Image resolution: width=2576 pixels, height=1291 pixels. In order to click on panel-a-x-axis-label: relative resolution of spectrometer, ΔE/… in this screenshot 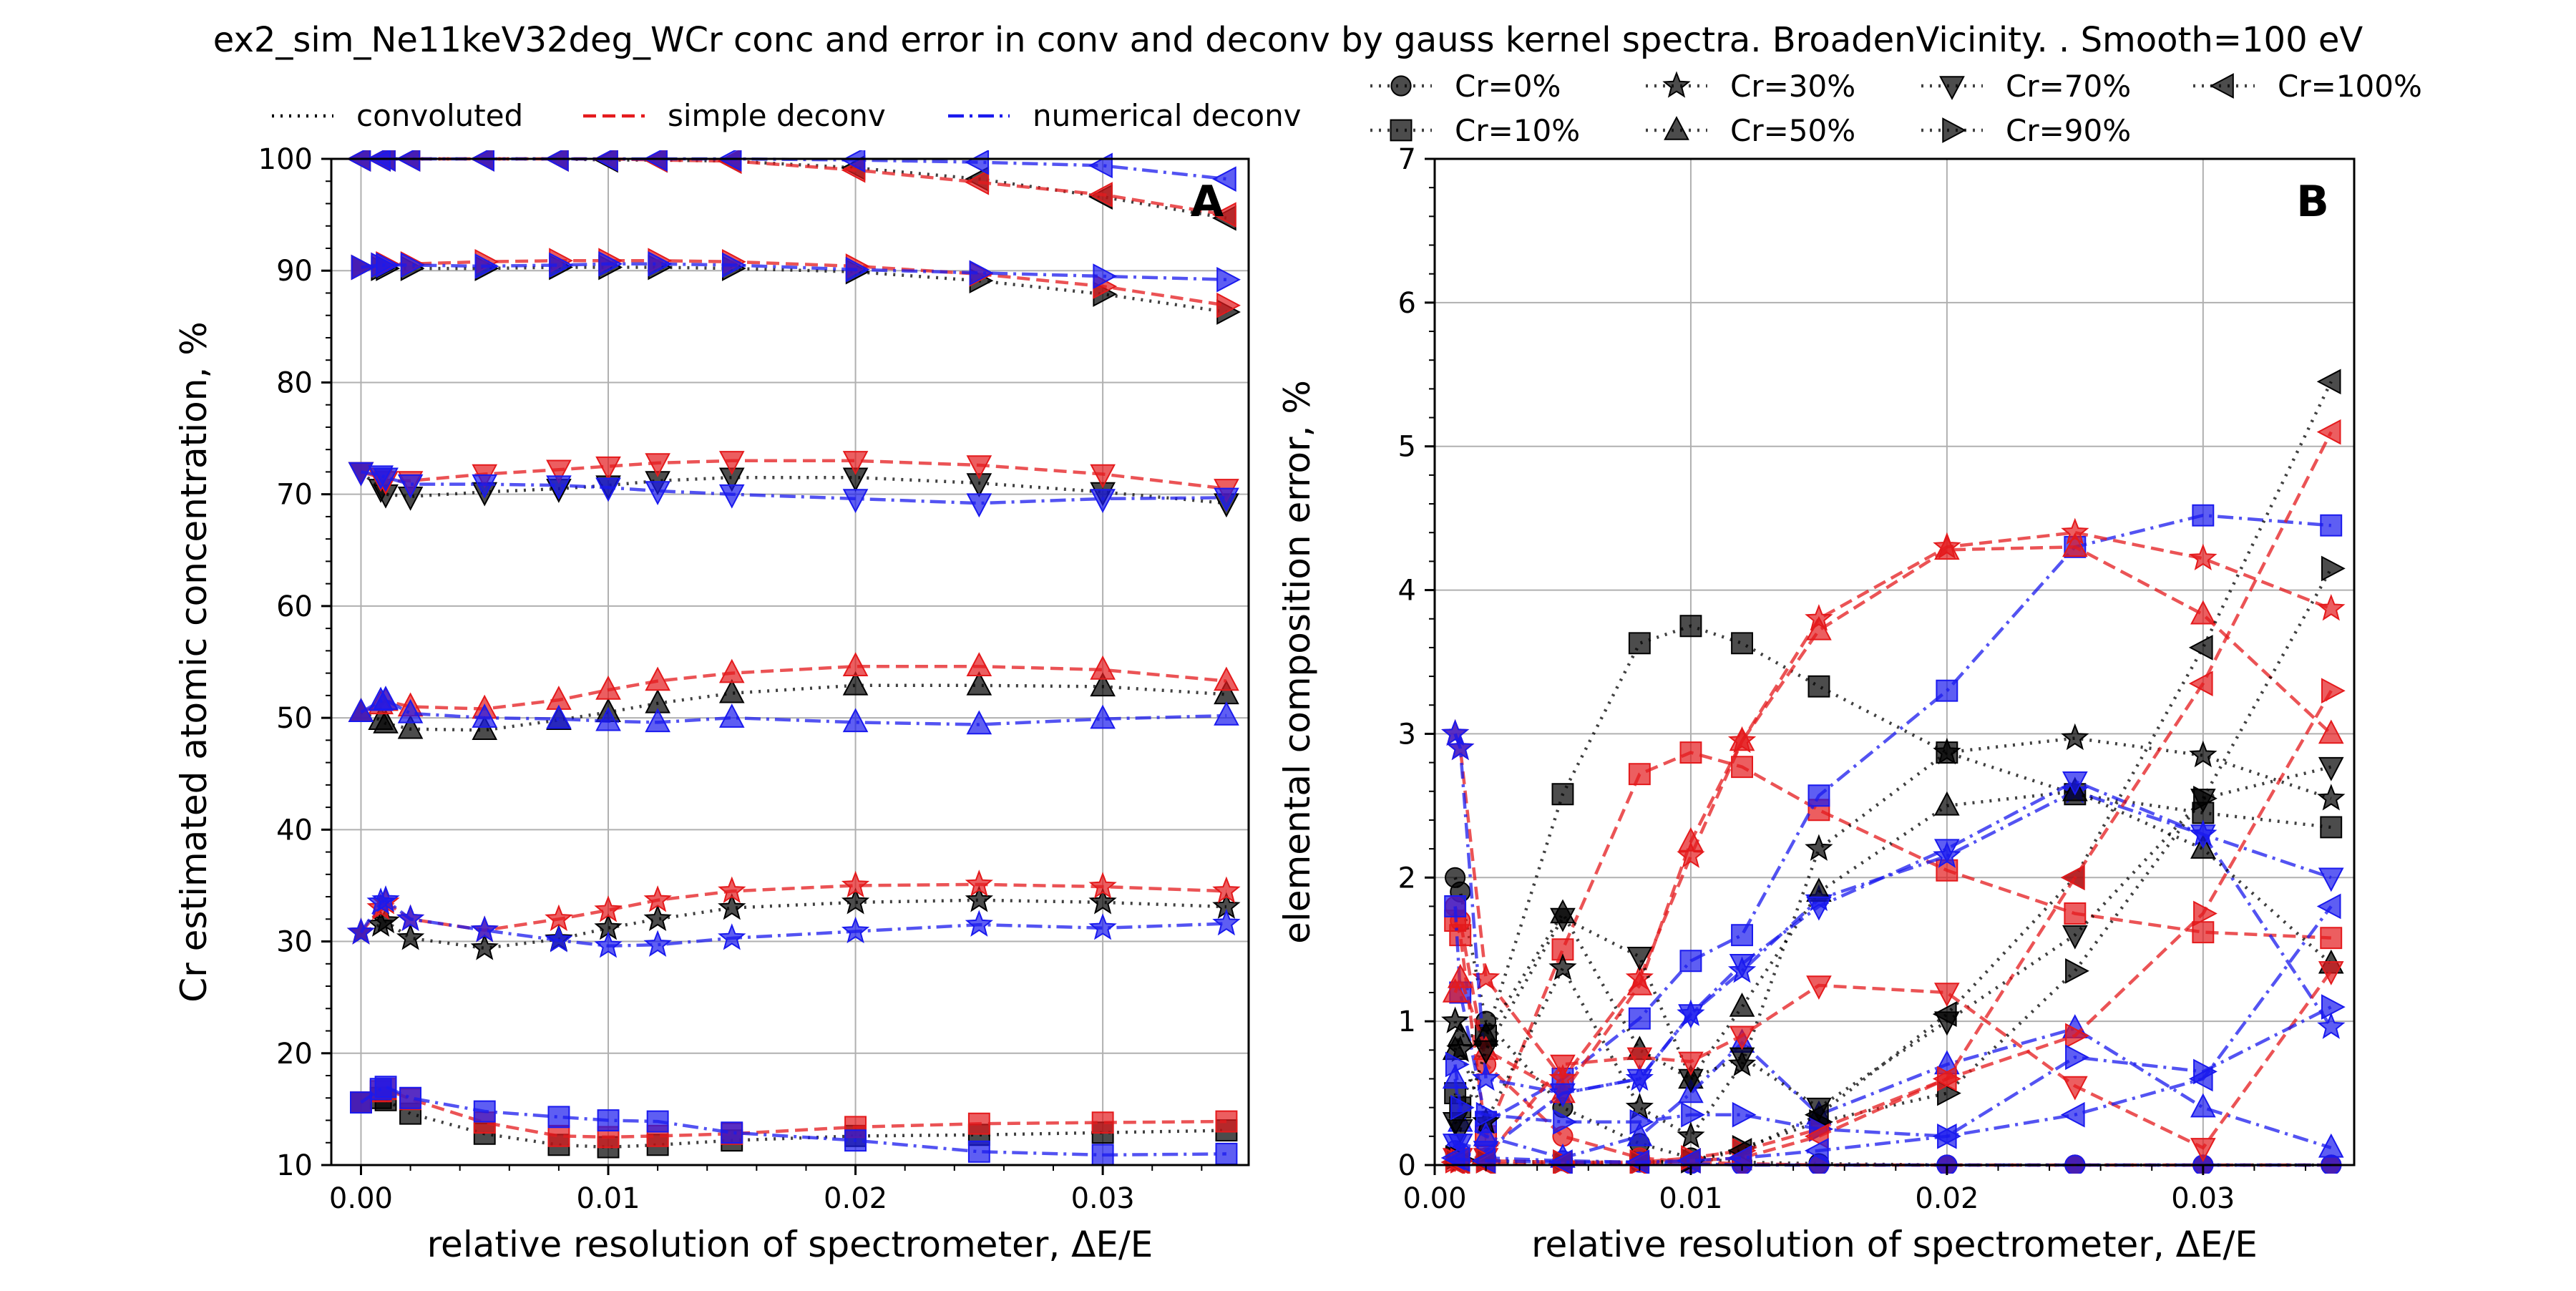, I will do `click(790, 1244)`.